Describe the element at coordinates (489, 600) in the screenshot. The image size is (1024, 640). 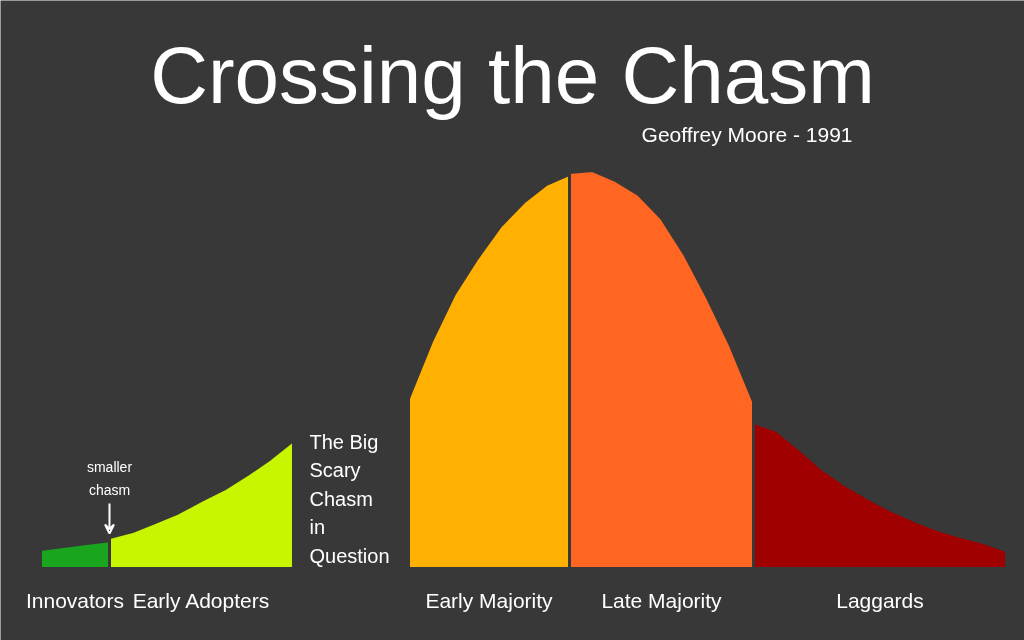
I see `series-label: Early Majority` at that location.